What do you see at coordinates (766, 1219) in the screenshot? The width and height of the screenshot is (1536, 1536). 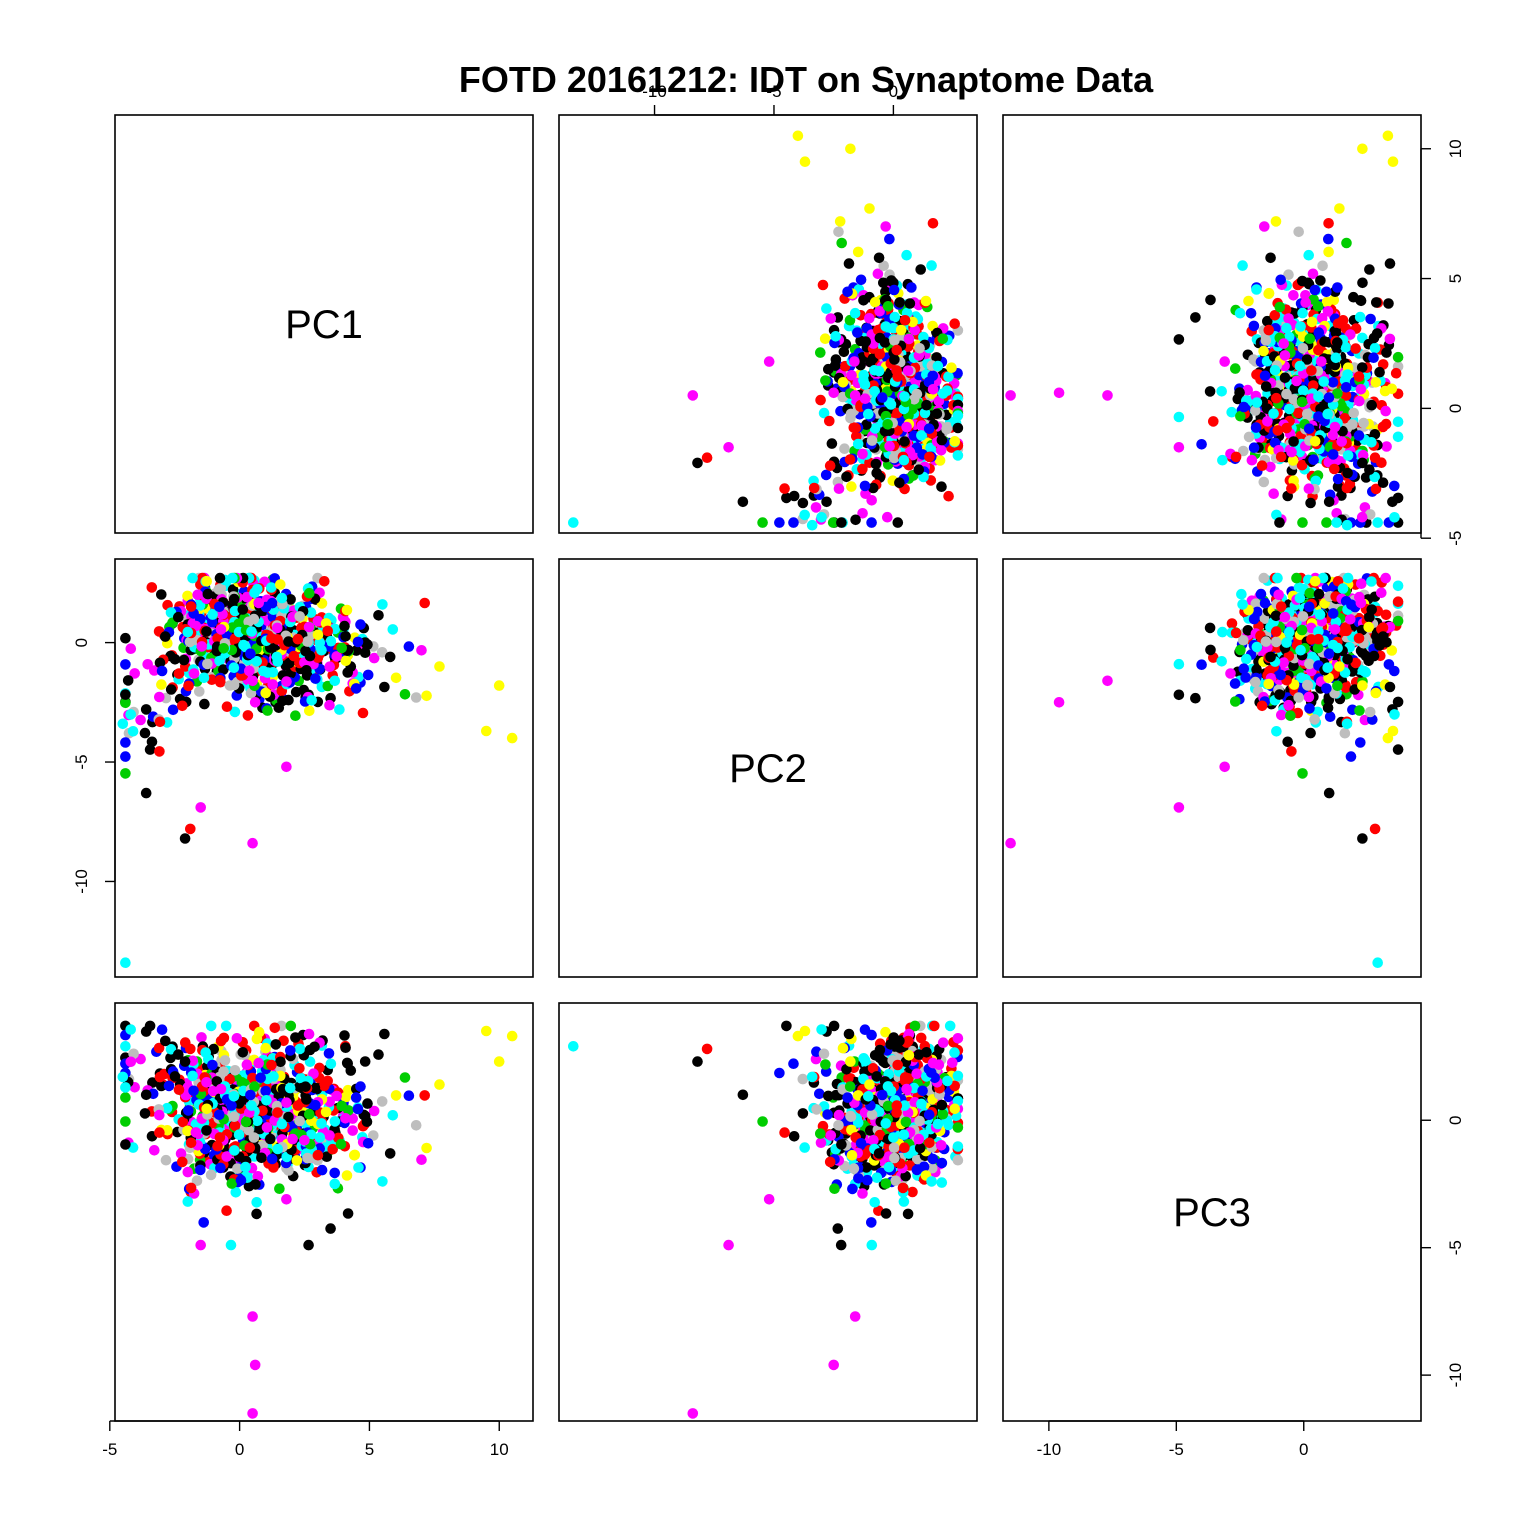 I see `panel-pc3-vs-pc2` at bounding box center [766, 1219].